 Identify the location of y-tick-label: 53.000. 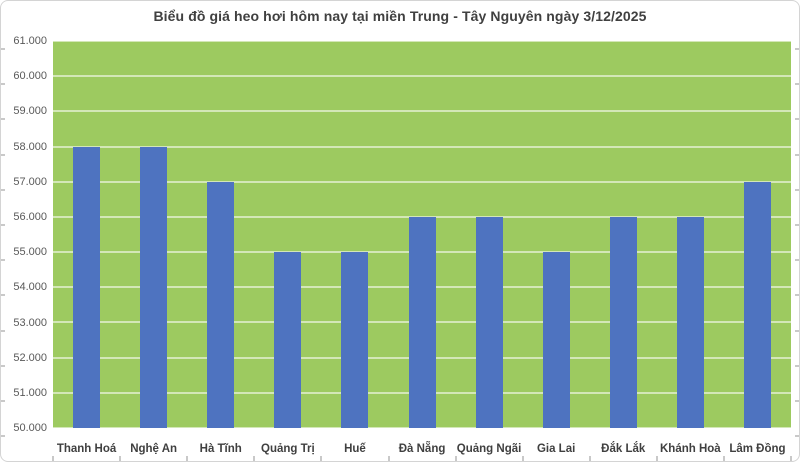
(30, 322).